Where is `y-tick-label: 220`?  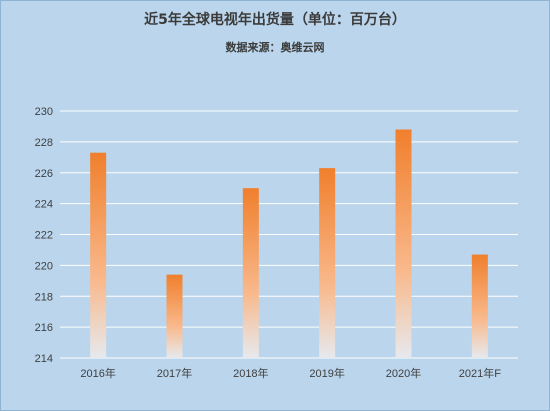 y-tick-label: 220 is located at coordinates (44, 266).